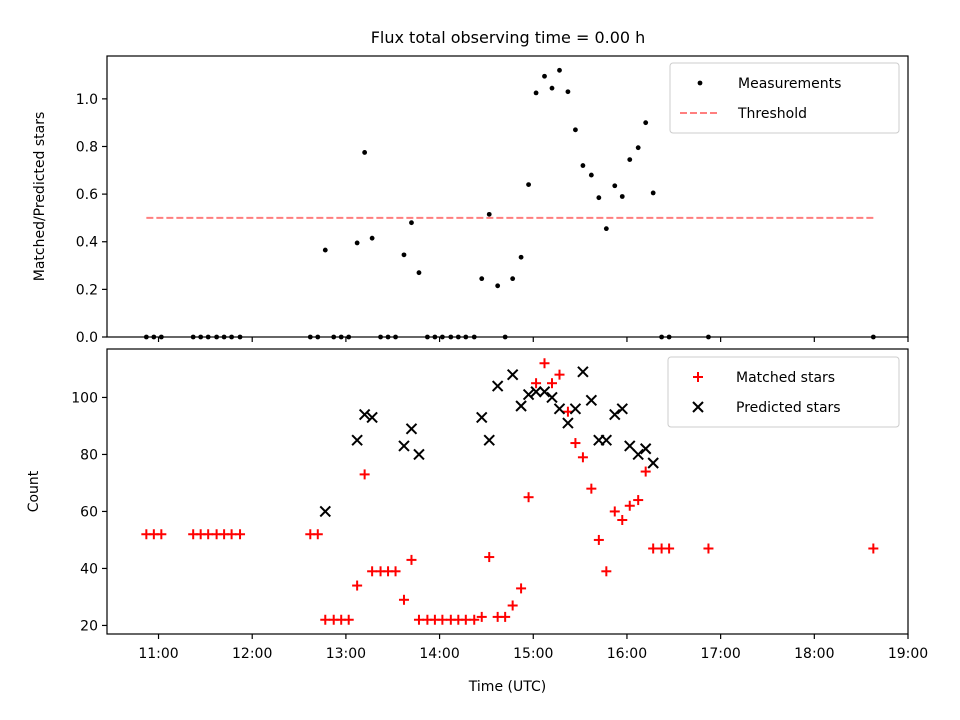  Describe the element at coordinates (439, 654) in the screenshot. I see `x-tick-label: 14:00` at that location.